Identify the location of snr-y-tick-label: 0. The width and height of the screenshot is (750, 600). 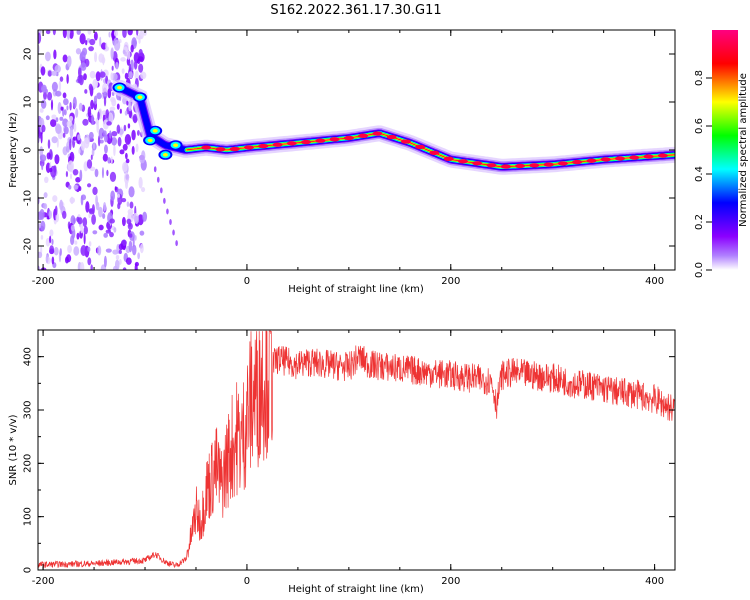
(28, 570).